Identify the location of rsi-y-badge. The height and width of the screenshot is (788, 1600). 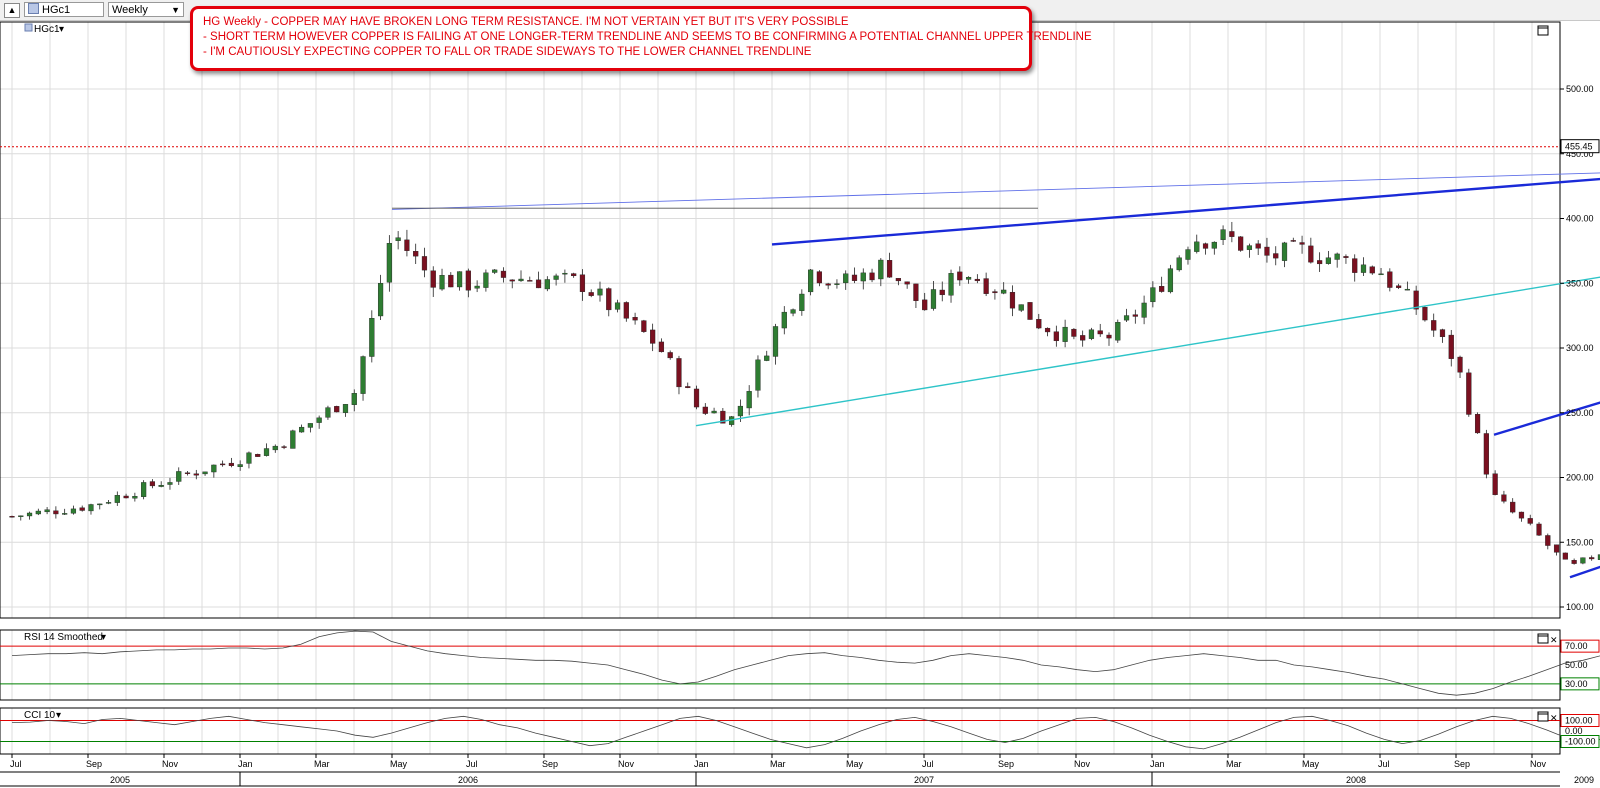
(1580, 646).